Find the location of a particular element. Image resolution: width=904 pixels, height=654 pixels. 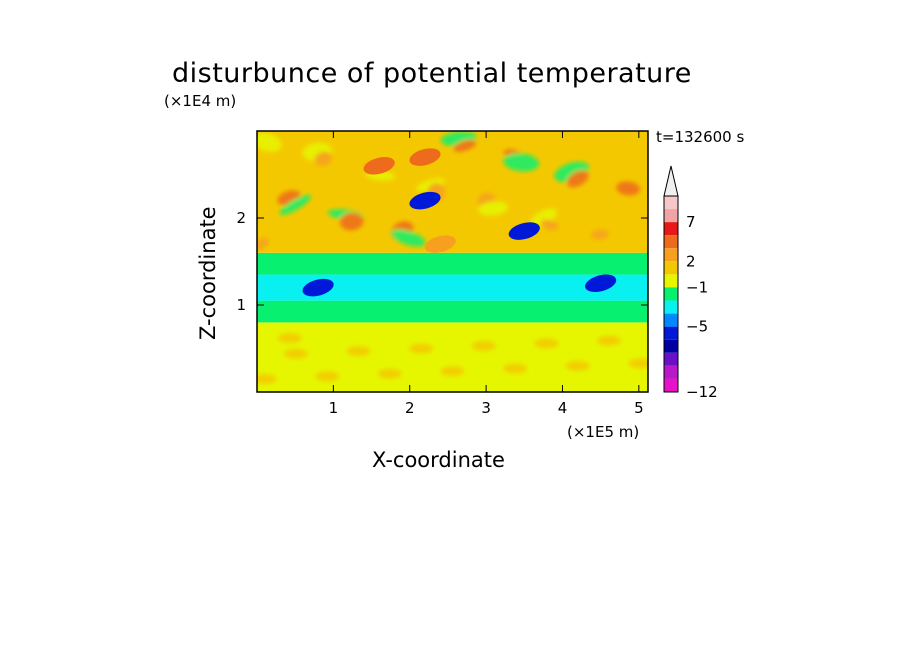

chart-title: disturbunce of potential temperature is located at coordinates (432, 73).